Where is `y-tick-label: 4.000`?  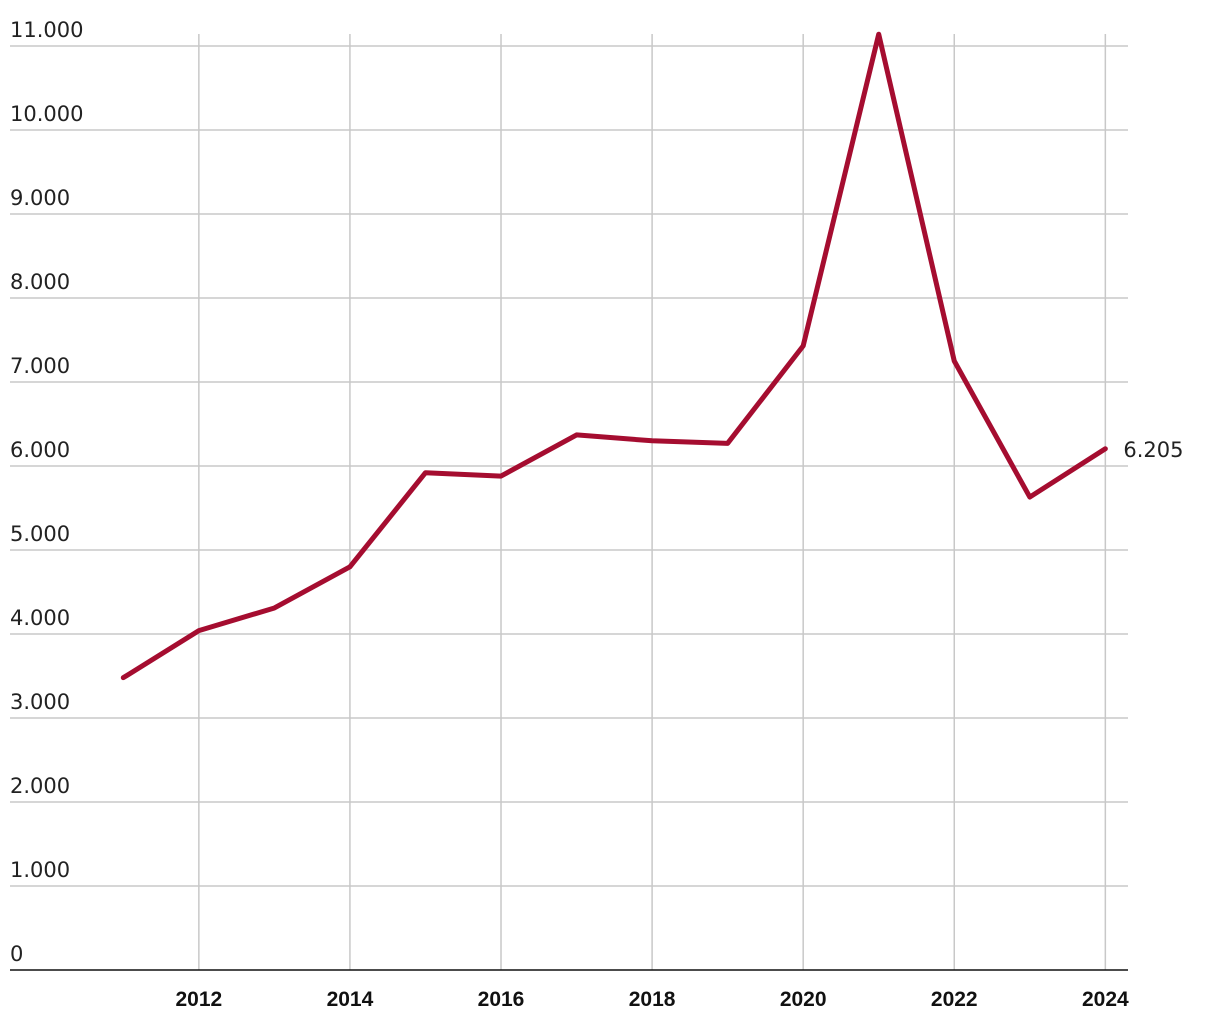
y-tick-label: 4.000 is located at coordinates (40, 618).